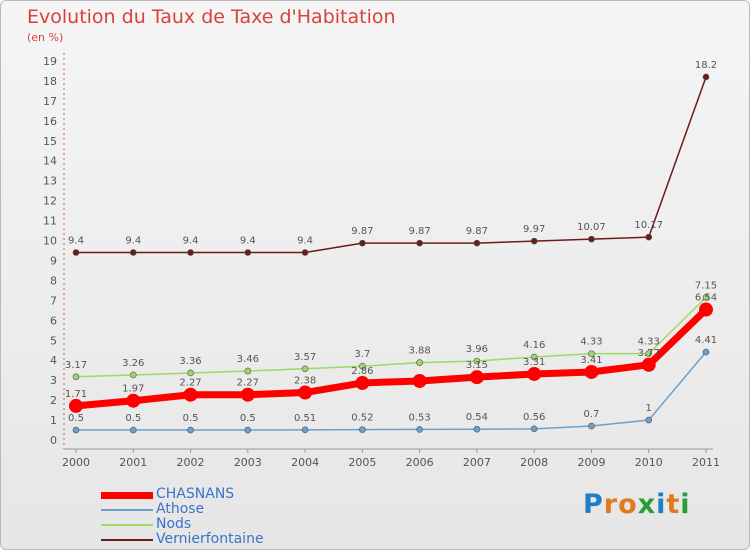 This screenshot has width=750, height=550. What do you see at coordinates (591, 227) in the screenshot?
I see `data-label: 10.07` at bounding box center [591, 227].